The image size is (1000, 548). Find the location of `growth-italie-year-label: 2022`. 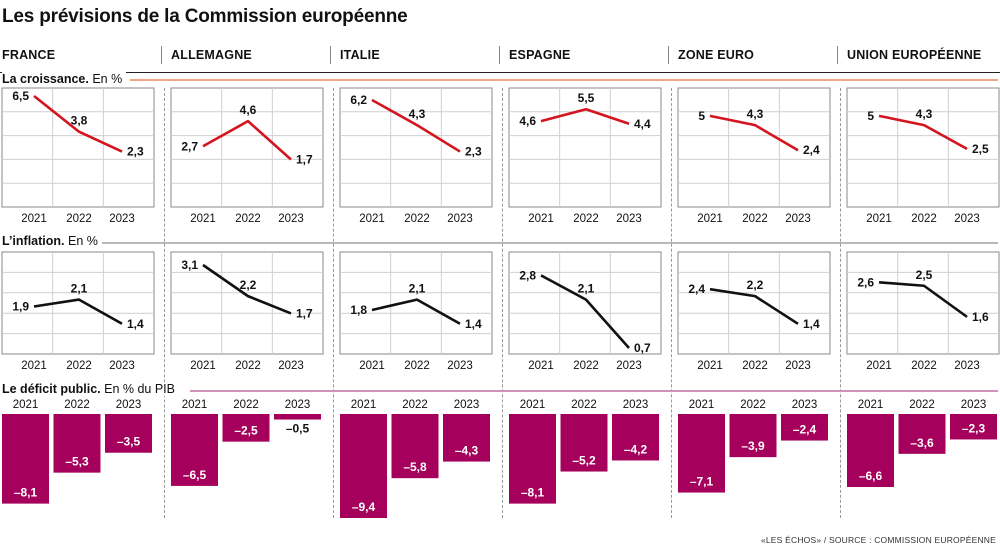

growth-italie-year-label: 2022 is located at coordinates (417, 219).